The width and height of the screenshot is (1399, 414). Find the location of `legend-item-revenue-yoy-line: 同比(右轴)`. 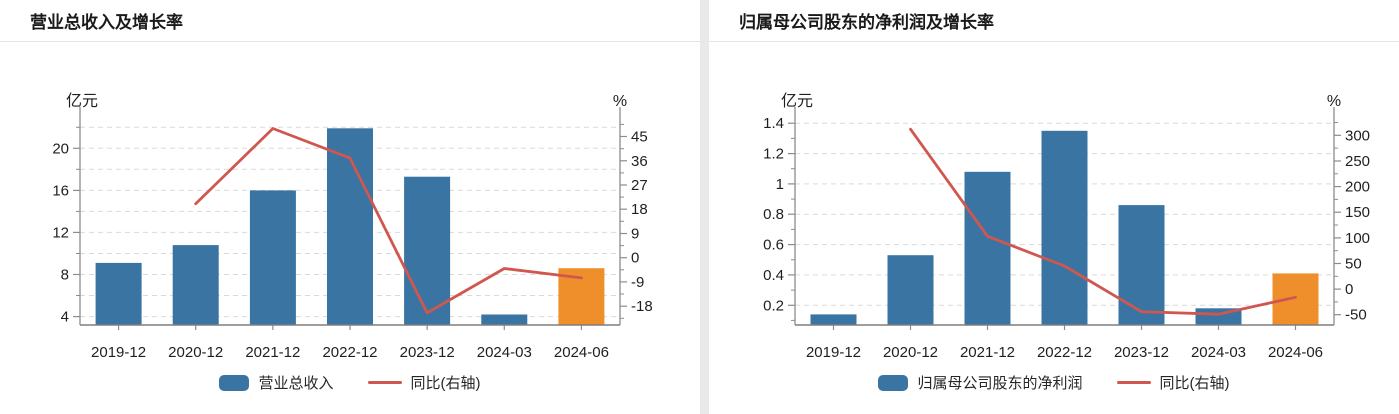

legend-item-revenue-yoy-line: 同比(右轴) is located at coordinates (424, 382).